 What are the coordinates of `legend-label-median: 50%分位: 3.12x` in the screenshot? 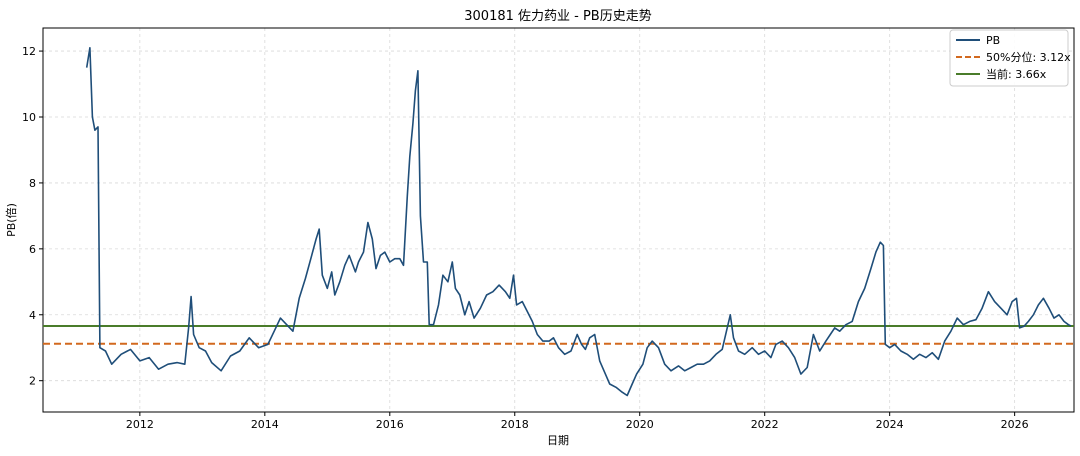 It's located at (1028, 57).